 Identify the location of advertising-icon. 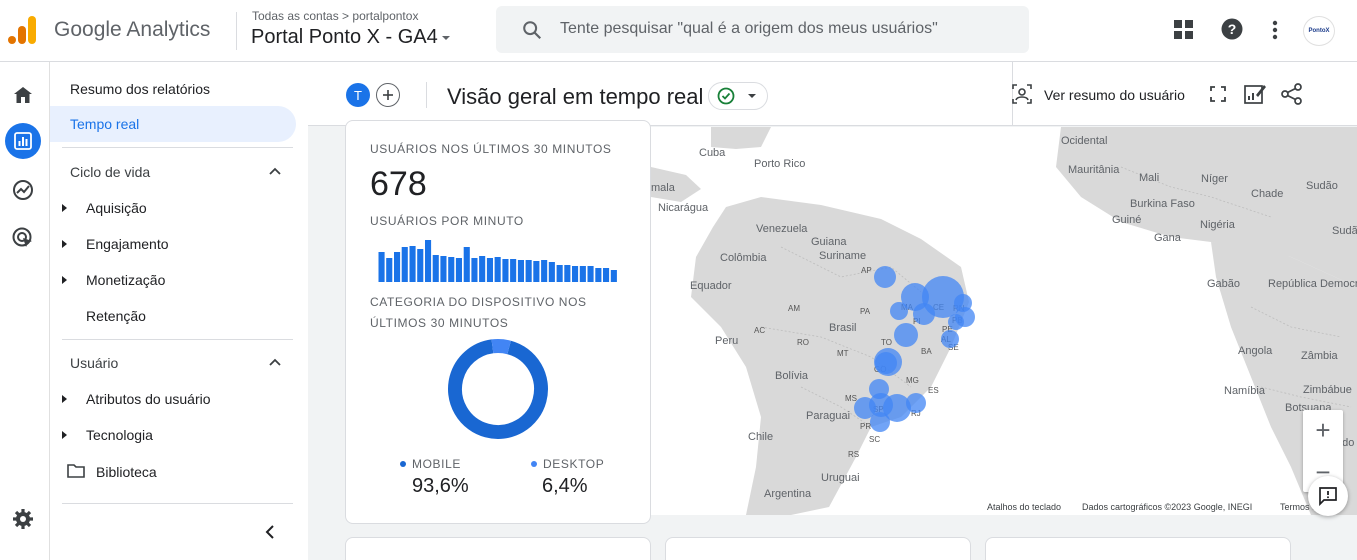
(23, 238).